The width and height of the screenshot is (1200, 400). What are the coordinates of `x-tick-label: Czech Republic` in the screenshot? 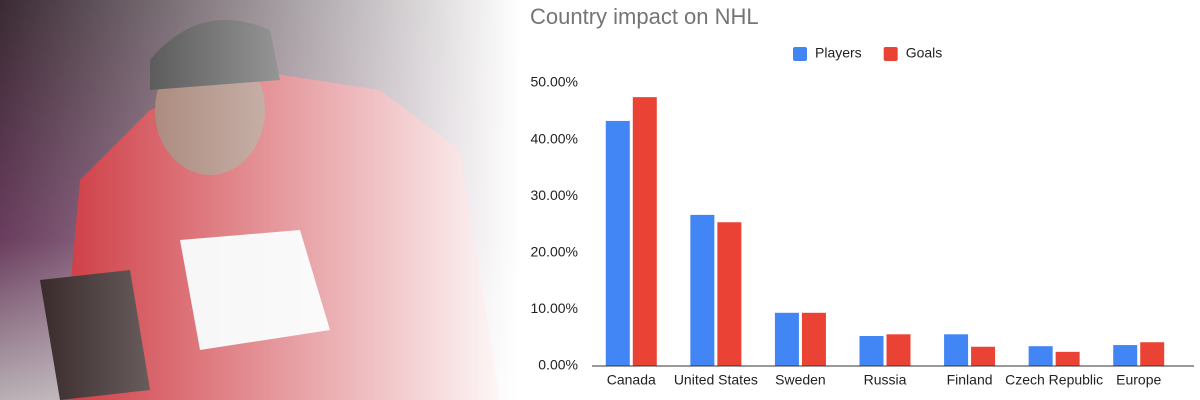 It's located at (1054, 380).